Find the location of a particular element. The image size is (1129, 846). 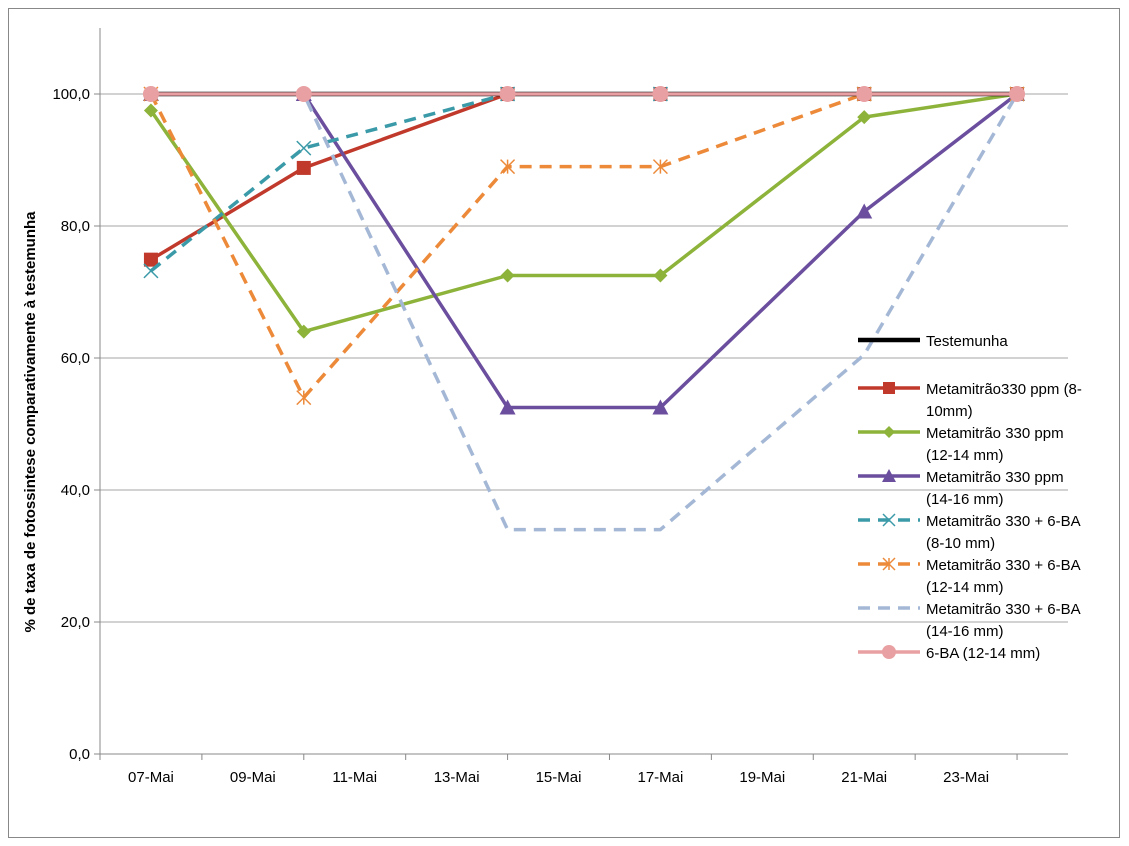

y-tick-label: 20,0 is located at coordinates (75, 622).